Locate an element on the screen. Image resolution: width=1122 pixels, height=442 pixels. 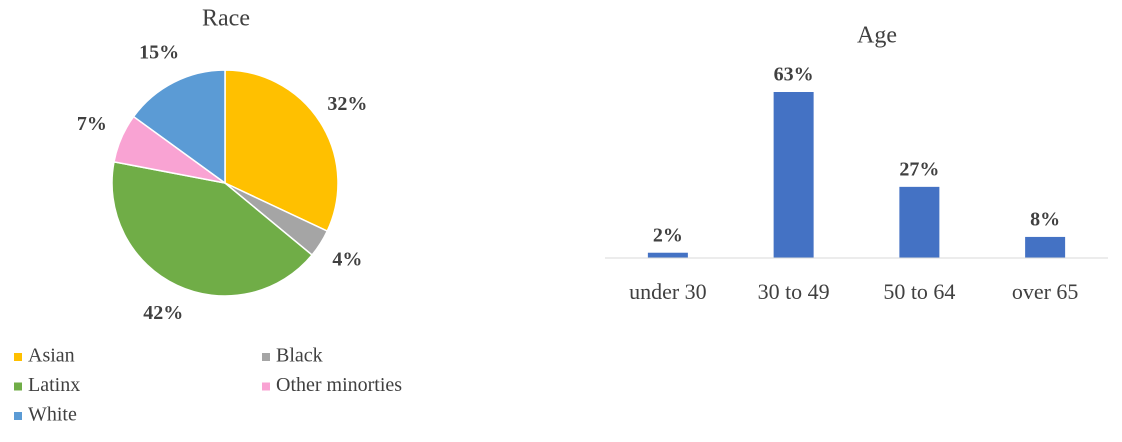
legend-label: Latinx is located at coordinates (54, 385).